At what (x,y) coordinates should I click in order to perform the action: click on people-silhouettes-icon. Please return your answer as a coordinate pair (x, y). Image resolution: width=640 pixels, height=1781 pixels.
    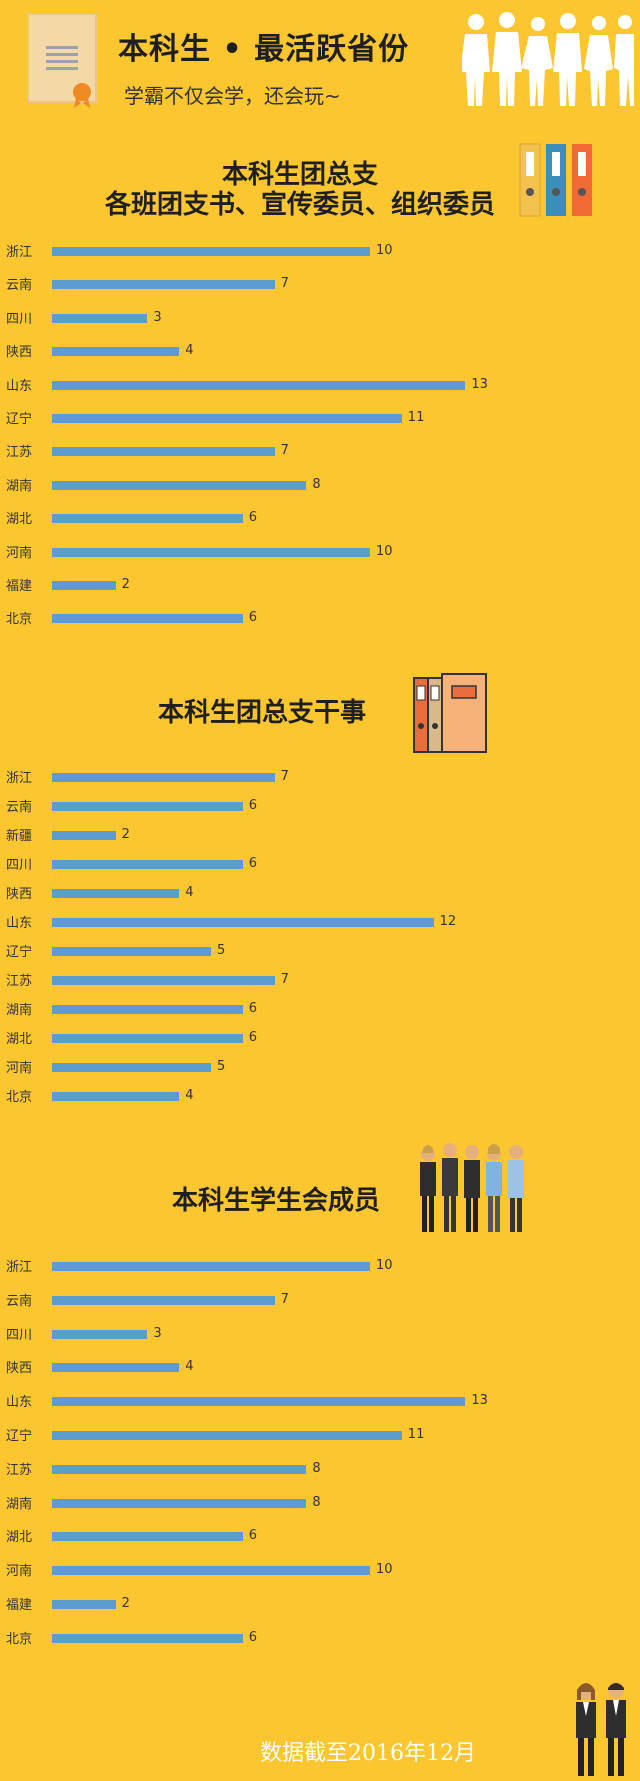
    Looking at the image, I should click on (547, 58).